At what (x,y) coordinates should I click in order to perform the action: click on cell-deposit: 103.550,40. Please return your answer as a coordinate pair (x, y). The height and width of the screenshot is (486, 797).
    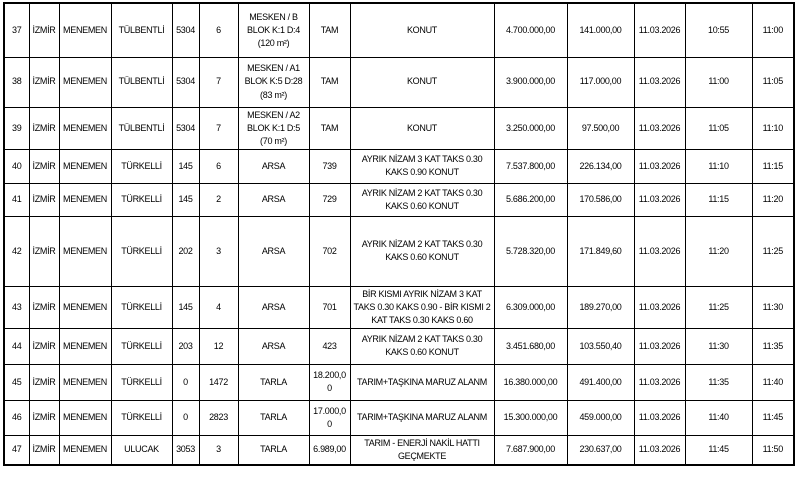
    Looking at the image, I should click on (600, 346).